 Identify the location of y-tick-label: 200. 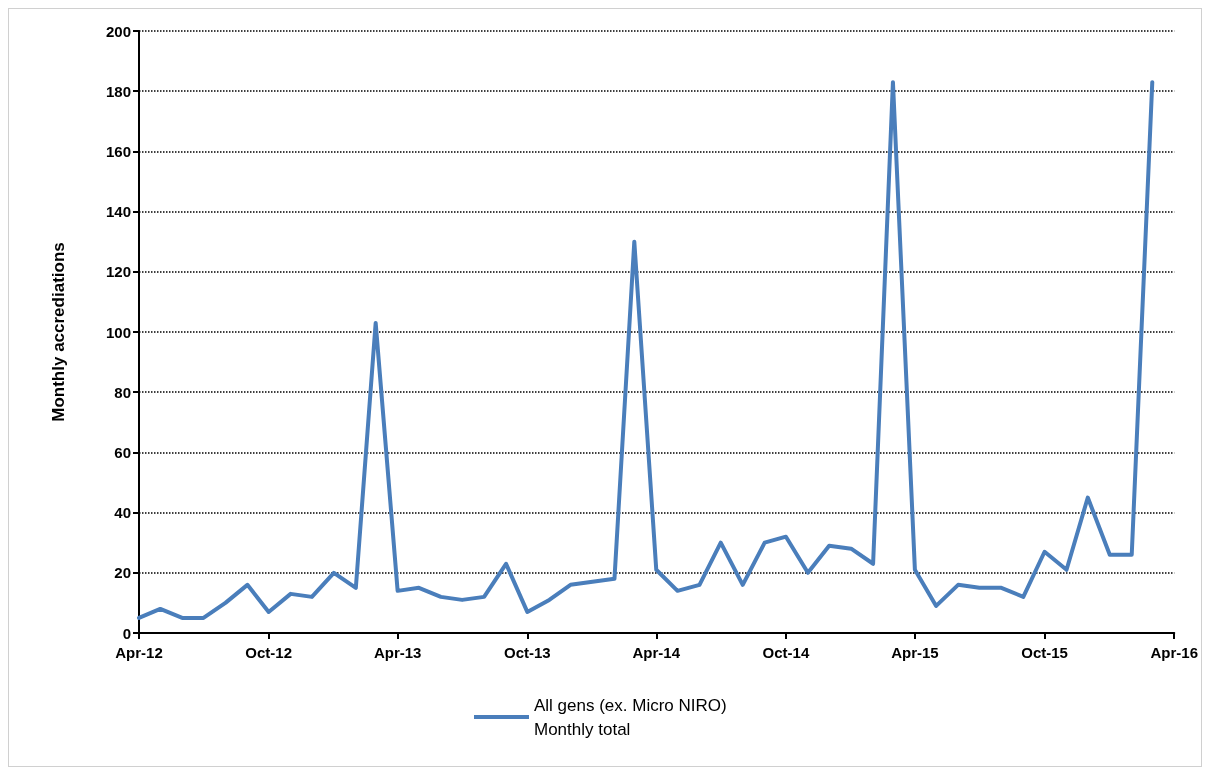
(118, 31).